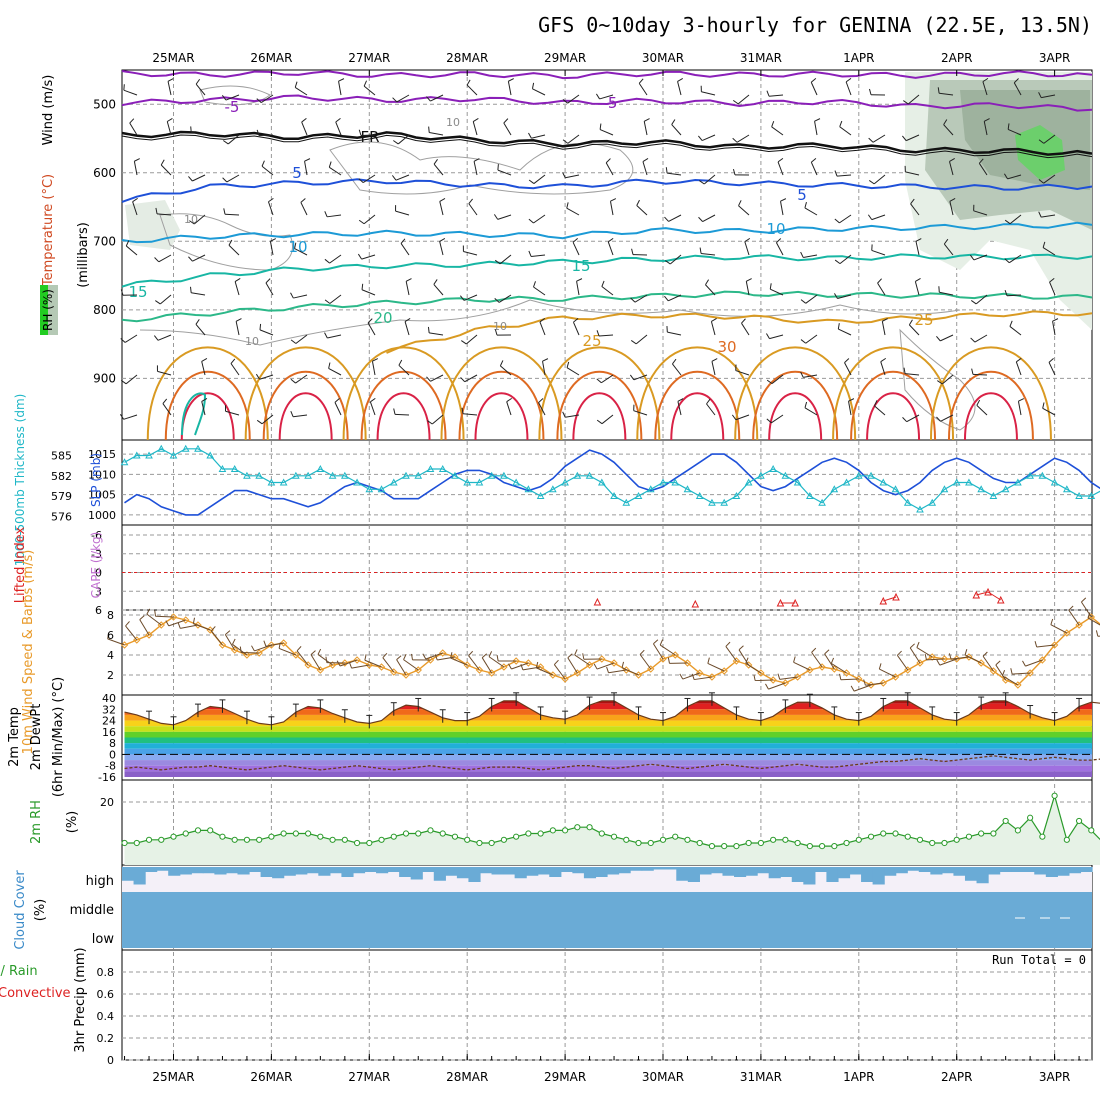 This screenshot has width=1100, height=1100. Describe the element at coordinates (107, 802) in the screenshot. I see `rh-tick: 20` at that location.